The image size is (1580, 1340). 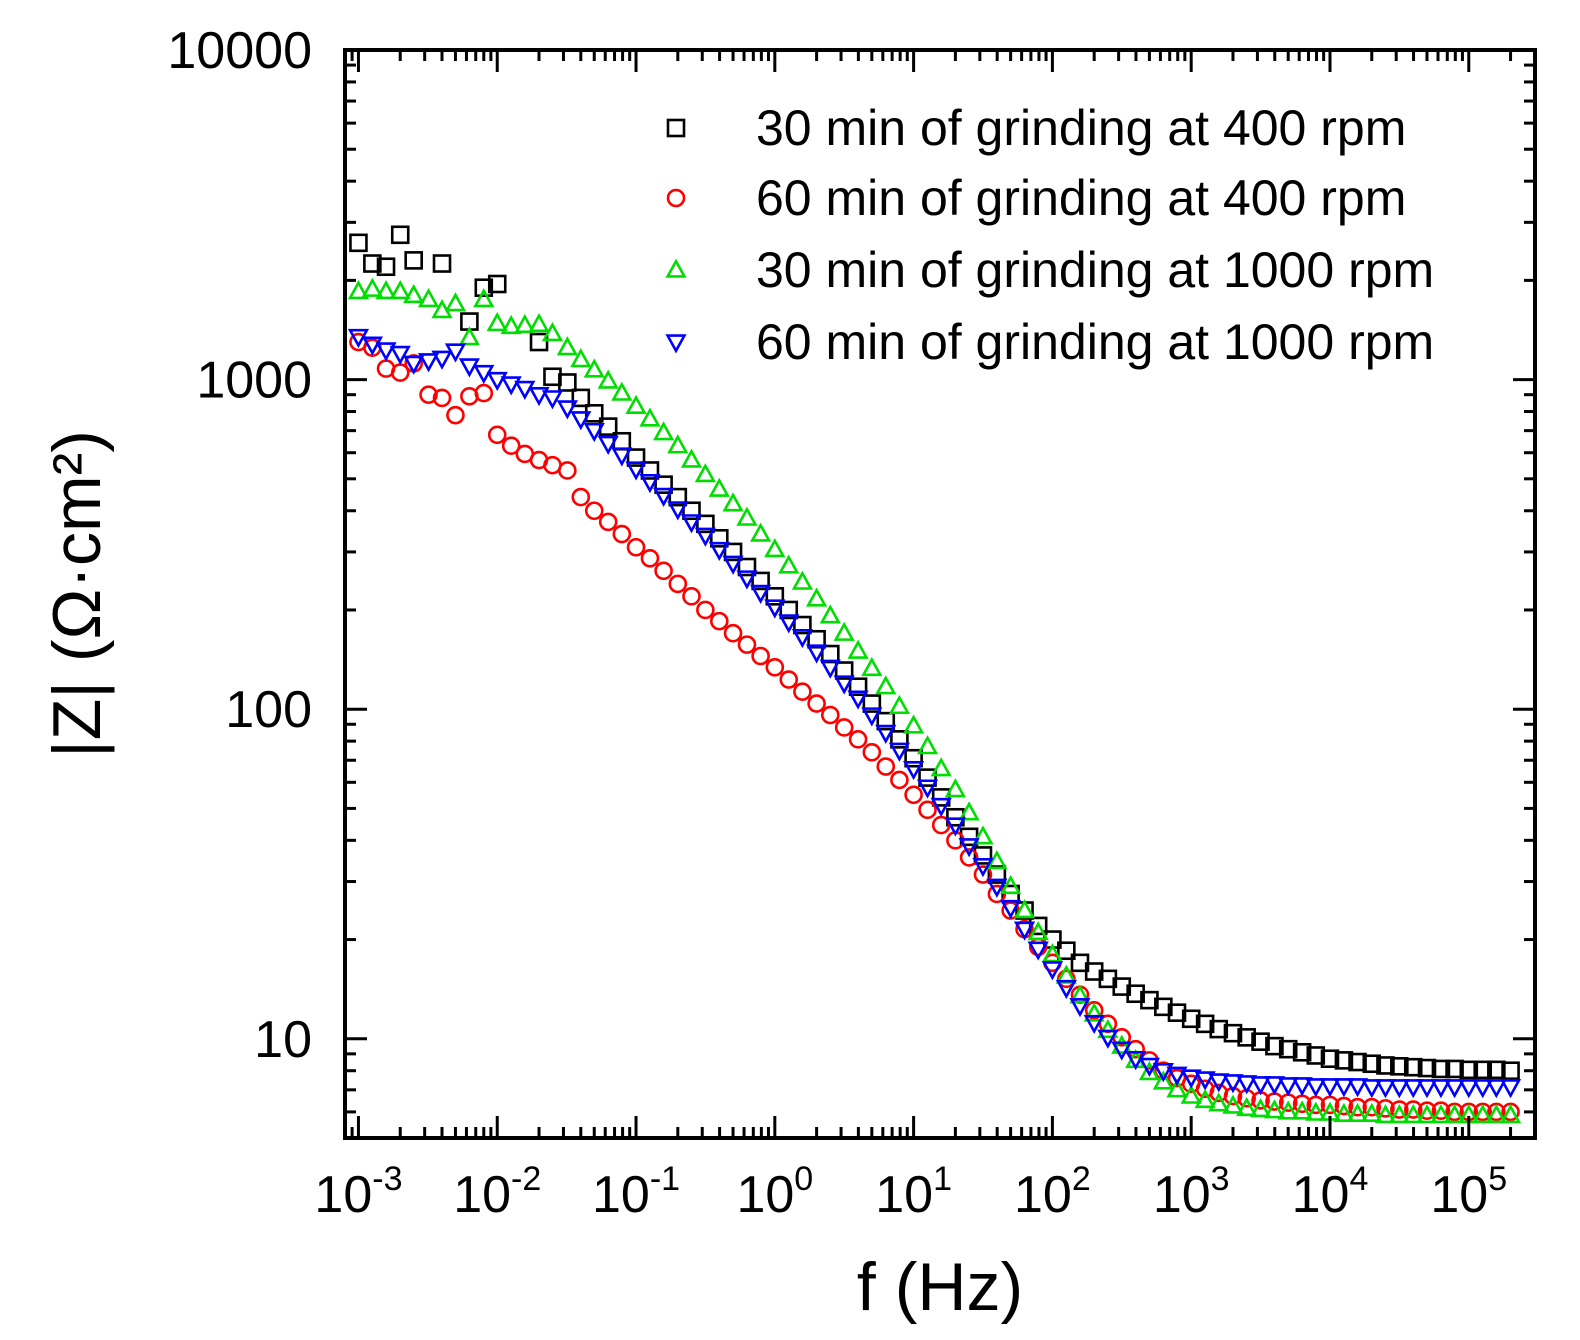 I want to click on x-tick-label: 10², so click(x=1052, y=1192).